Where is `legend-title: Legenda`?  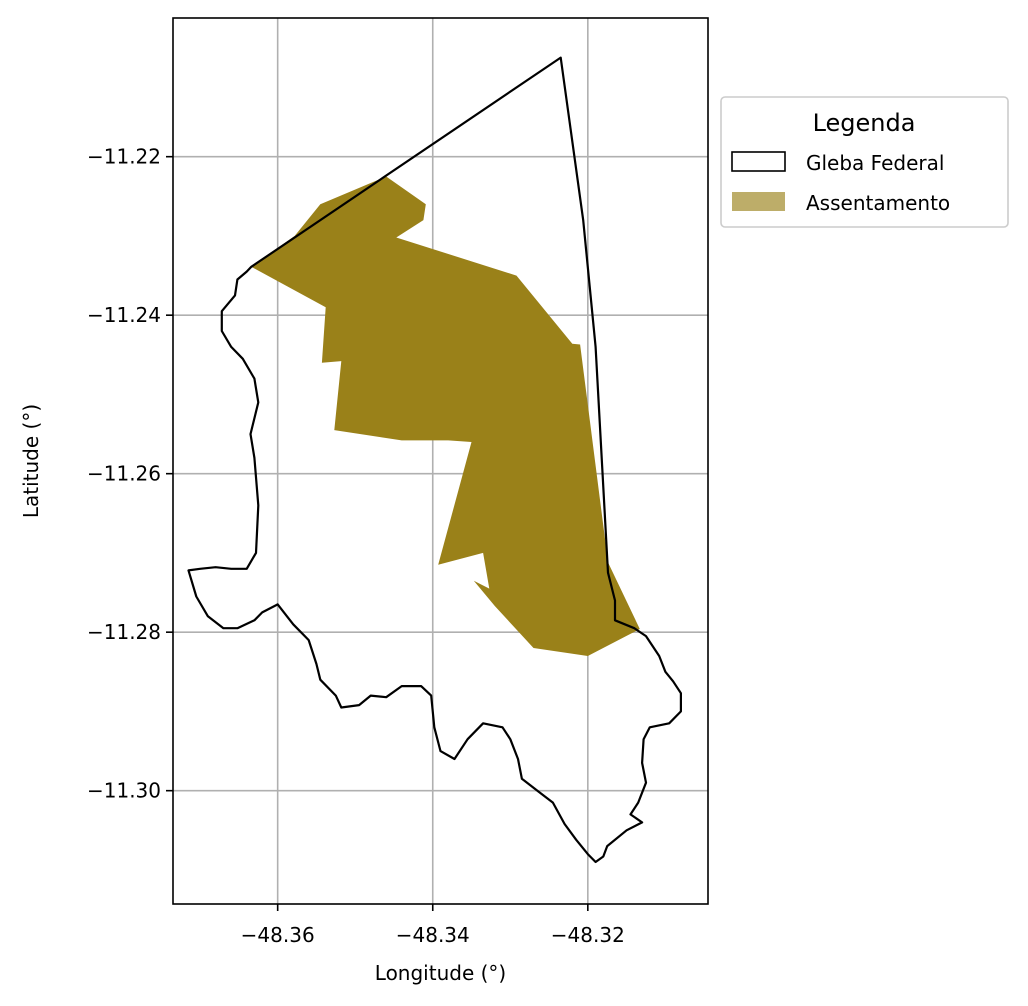
legend-title: Legenda is located at coordinates (864, 123).